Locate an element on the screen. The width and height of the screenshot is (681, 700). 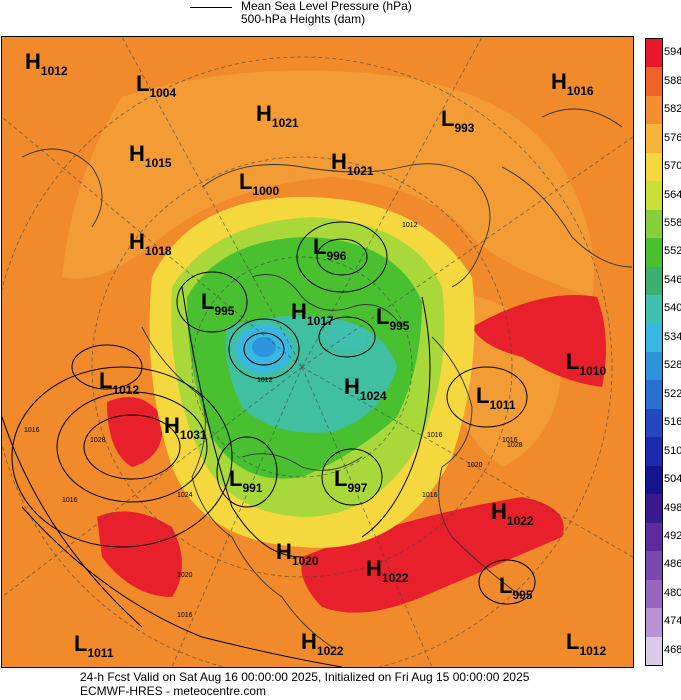
colorbar-label: 558 is located at coordinates (672, 222).